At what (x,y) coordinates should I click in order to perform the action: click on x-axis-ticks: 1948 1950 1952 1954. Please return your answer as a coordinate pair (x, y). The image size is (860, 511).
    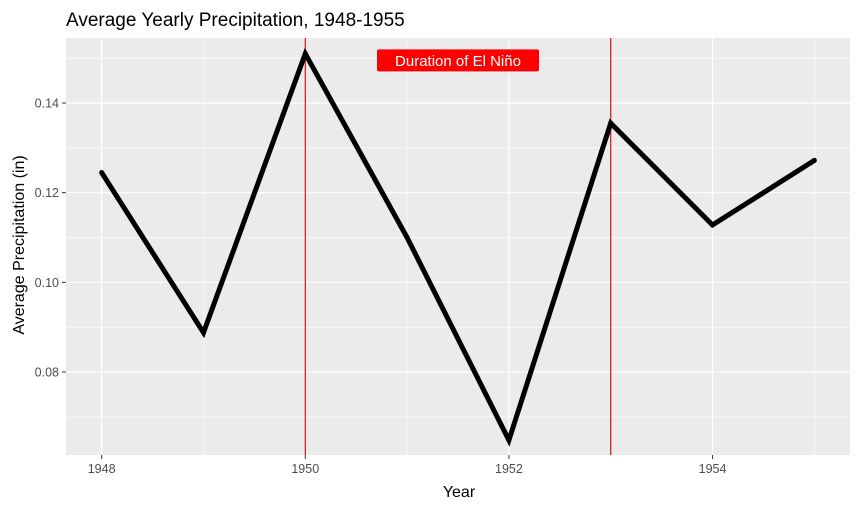
    Looking at the image, I should click on (407, 465).